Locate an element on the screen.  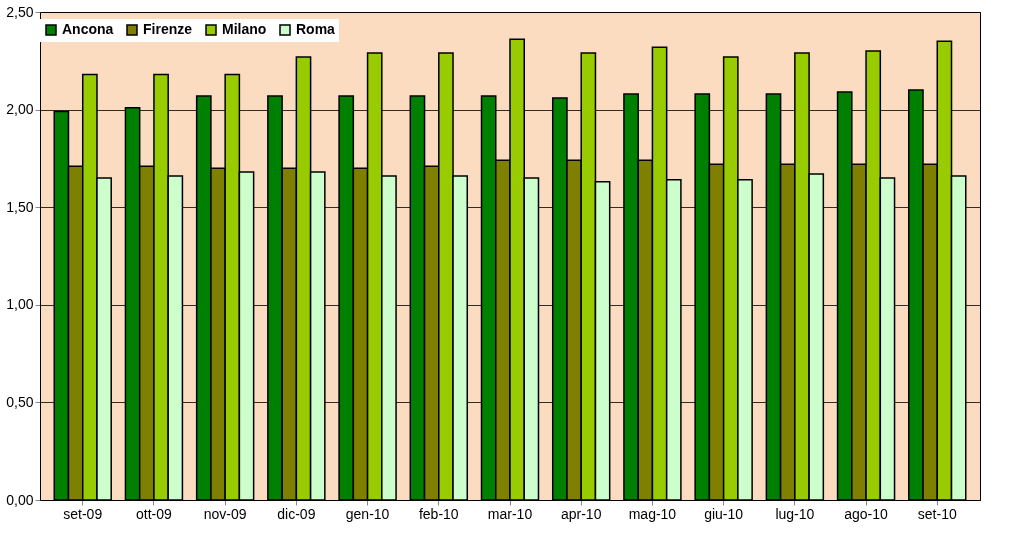
x-tick-label: nov-09 is located at coordinates (225, 513).